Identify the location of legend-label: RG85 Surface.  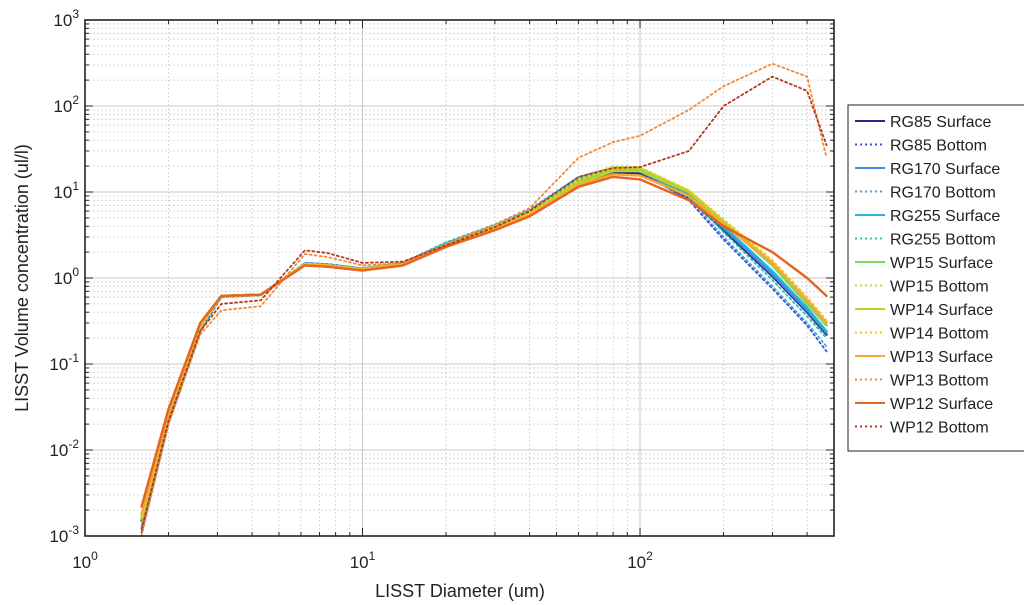
(940, 122).